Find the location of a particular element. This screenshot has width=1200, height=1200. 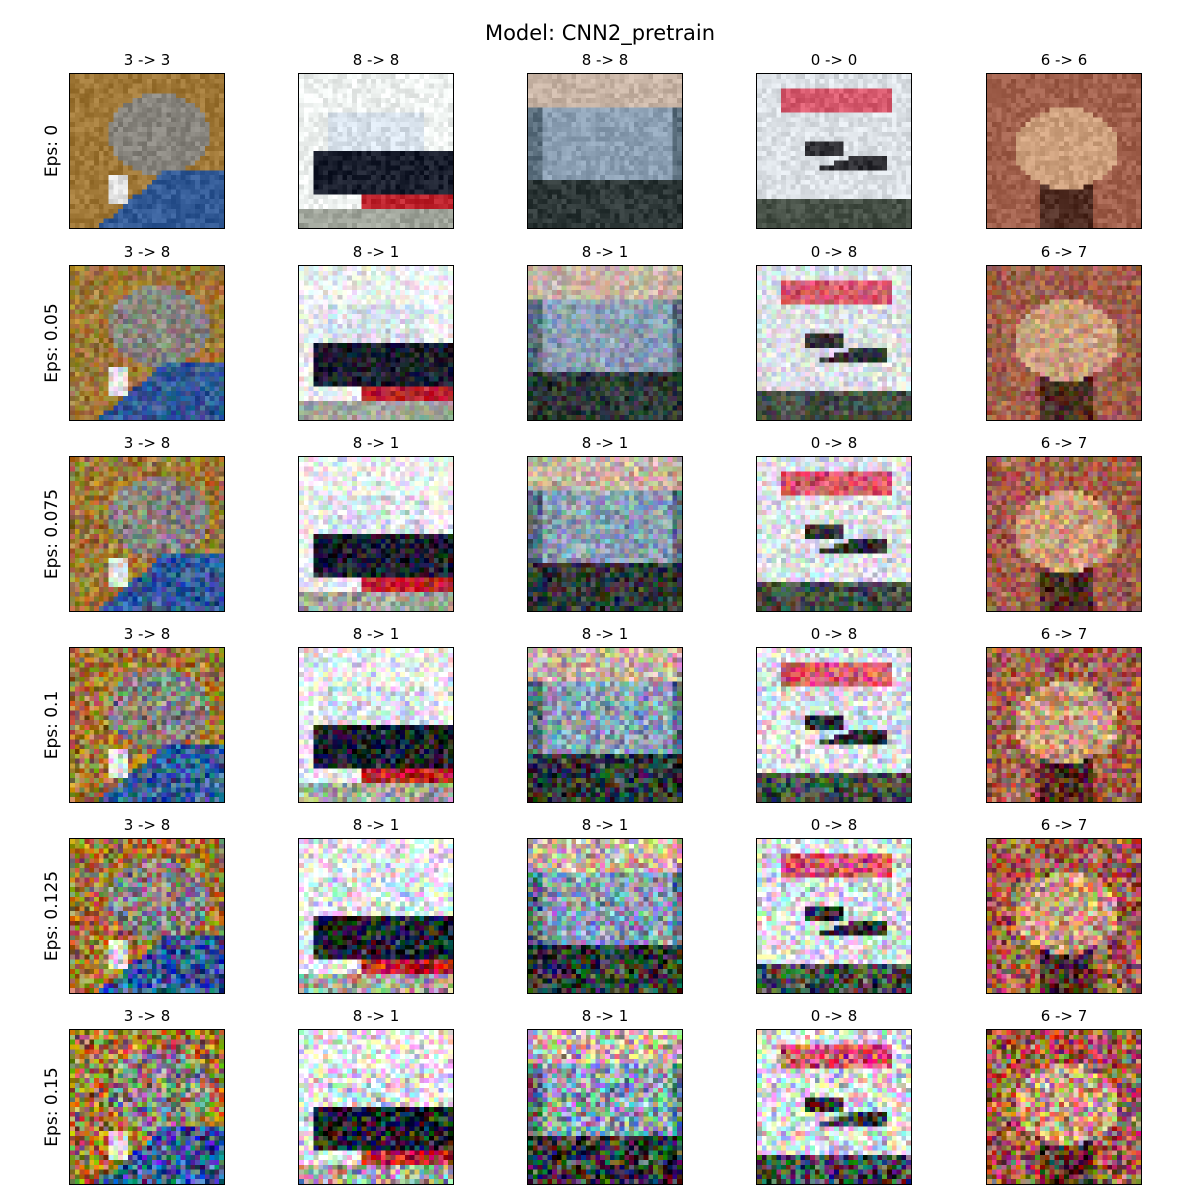

row-label-eps: Eps: 0.125 is located at coordinates (52, 916).